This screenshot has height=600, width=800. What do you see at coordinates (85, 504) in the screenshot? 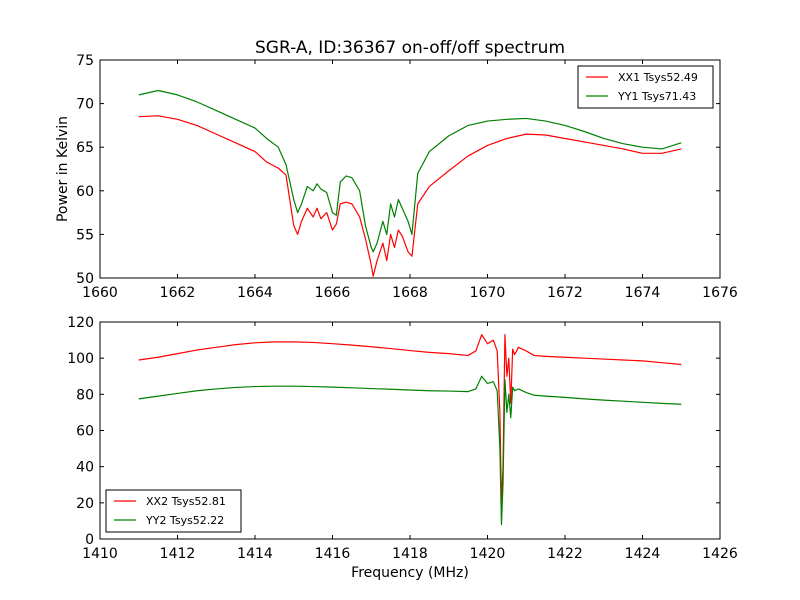
I see `y-tick-label: 20` at bounding box center [85, 504].